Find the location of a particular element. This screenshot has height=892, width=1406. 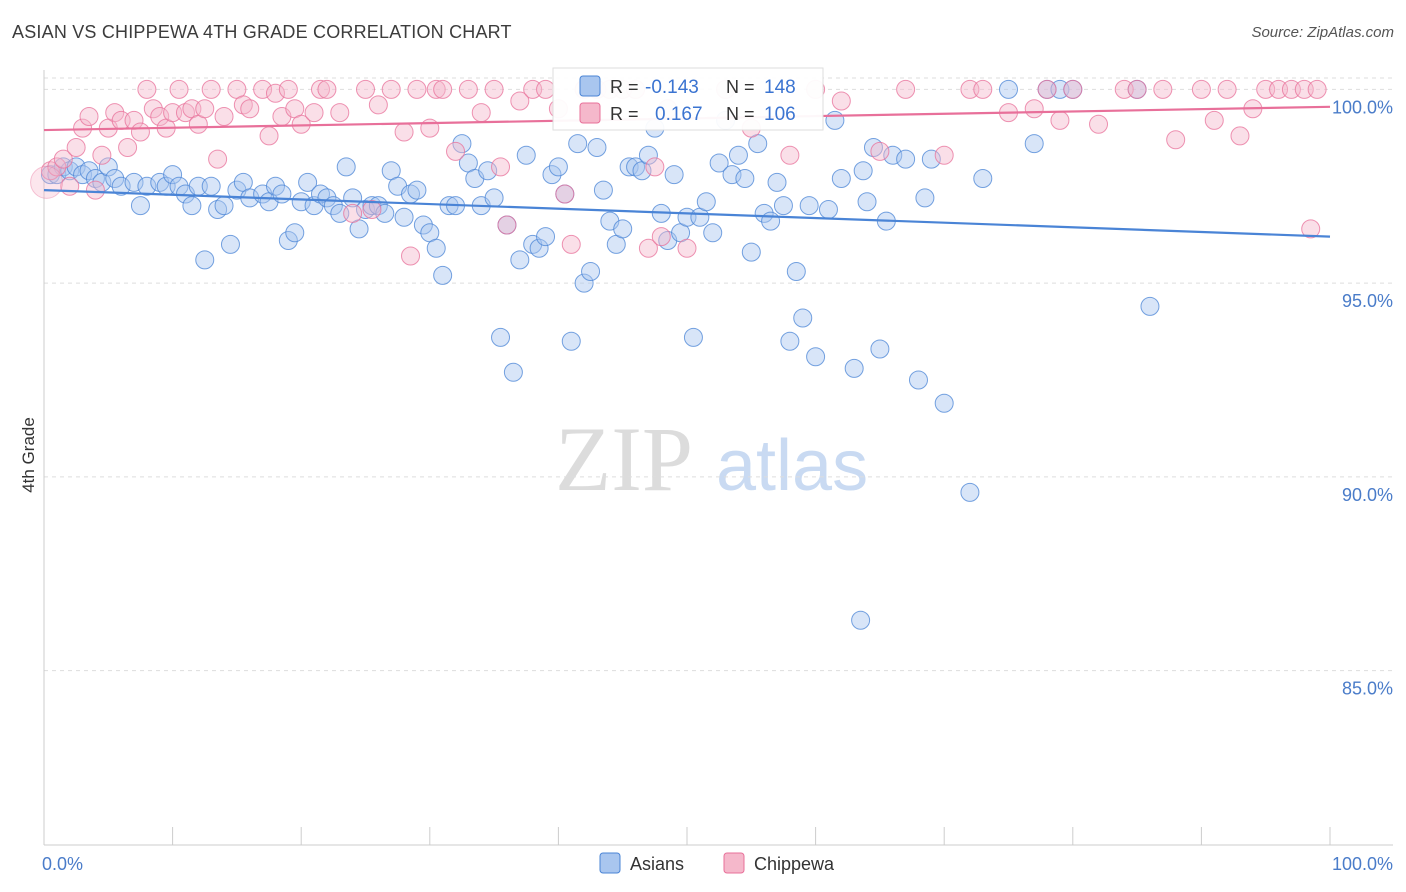

bottom-legend-swatch-chippewa is located at coordinates (734, 863).